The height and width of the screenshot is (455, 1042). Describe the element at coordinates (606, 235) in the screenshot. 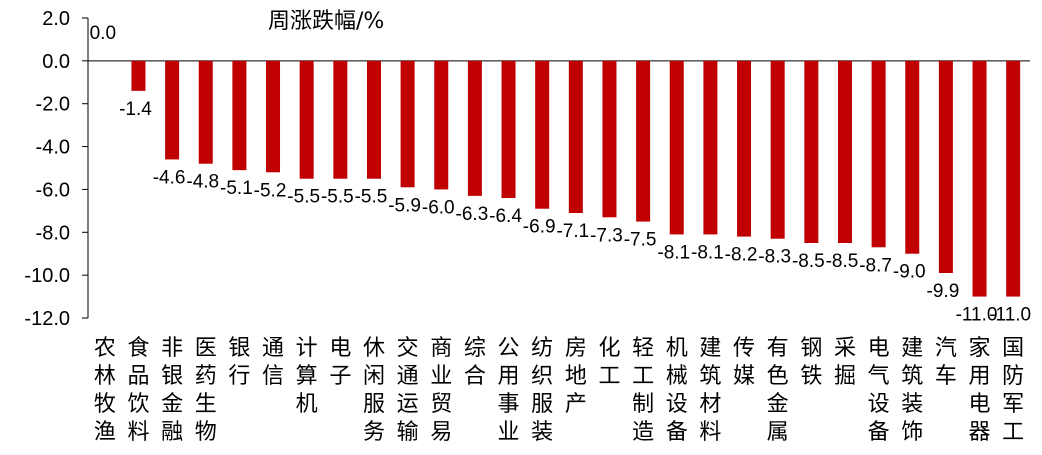

I see `data-label: -7.3` at that location.